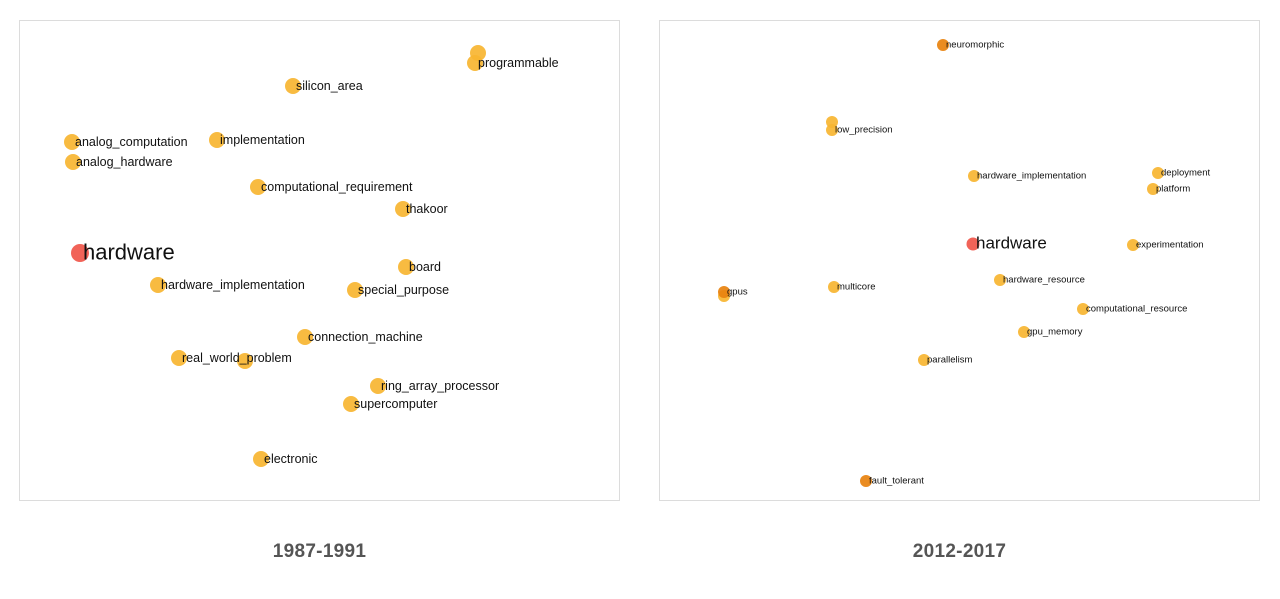 This screenshot has height=599, width=1280. Describe the element at coordinates (291, 459) in the screenshot. I see `neighbor-word-label: electronic` at that location.